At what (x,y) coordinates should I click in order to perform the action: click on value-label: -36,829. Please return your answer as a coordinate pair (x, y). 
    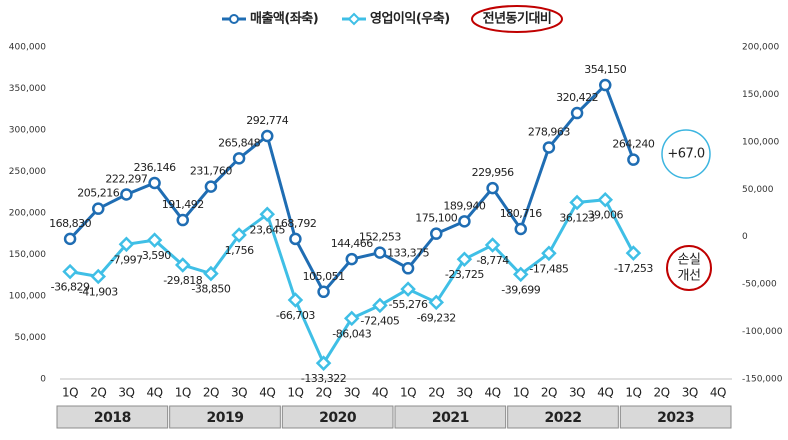
    Looking at the image, I should click on (70, 287).